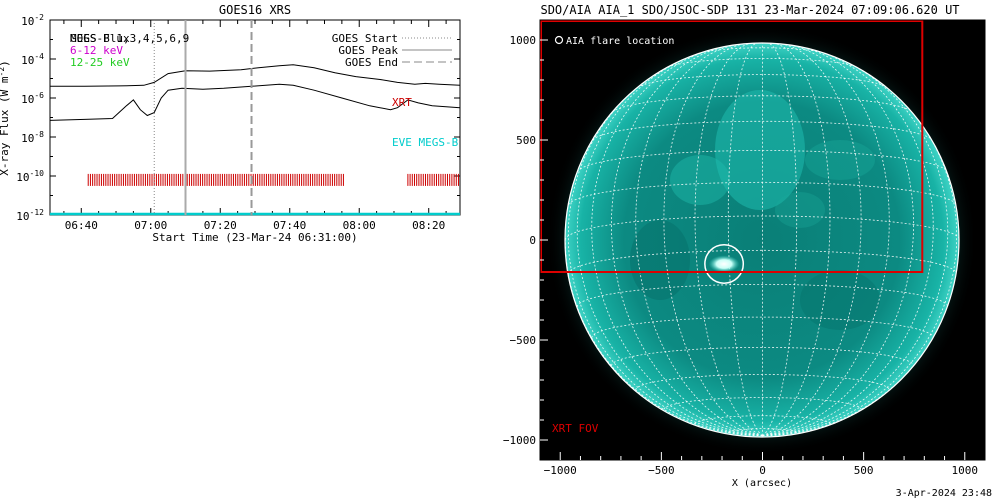 This screenshot has width=1000, height=500. Describe the element at coordinates (273, 179) in the screenshot. I see `xrt-series` at that location.